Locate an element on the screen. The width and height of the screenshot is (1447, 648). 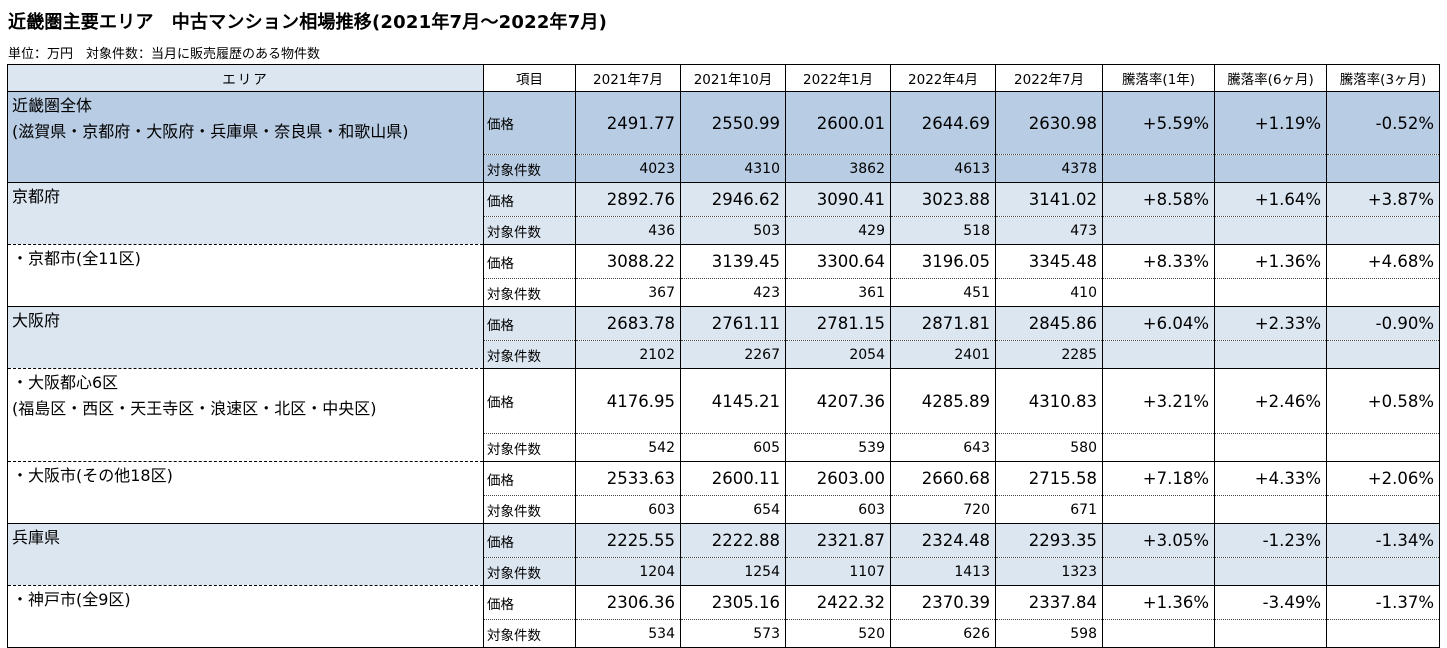
rate-cell: +0.58% is located at coordinates (1383, 401).